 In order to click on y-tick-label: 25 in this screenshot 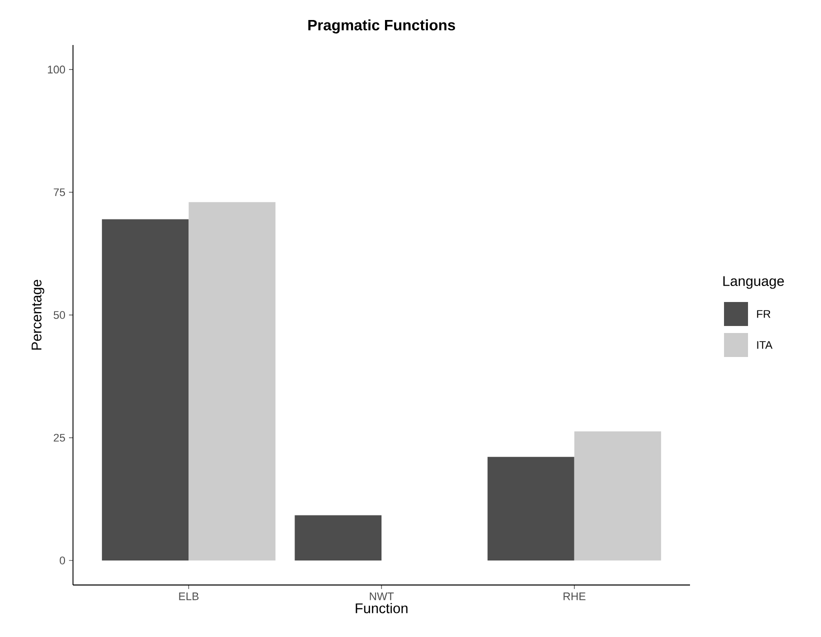, I will do `click(59, 438)`.